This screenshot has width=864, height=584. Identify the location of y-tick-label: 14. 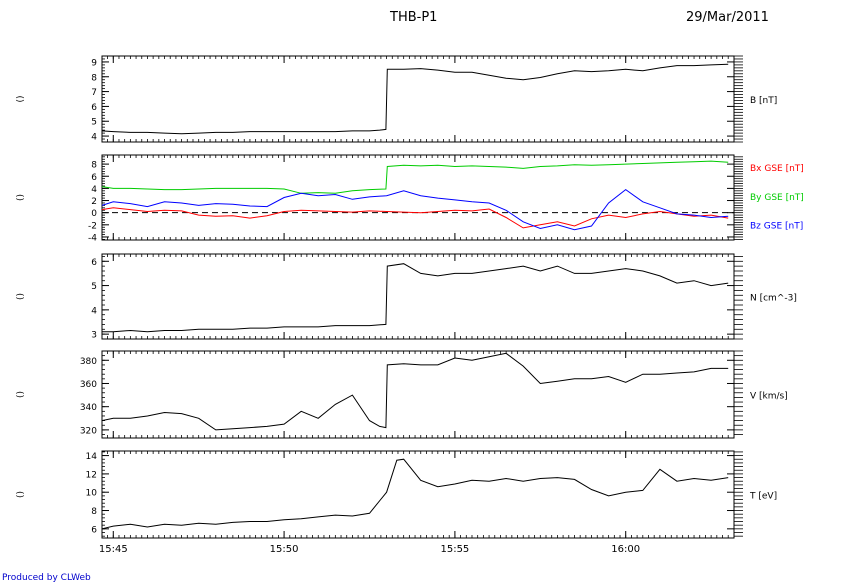
(92, 457).